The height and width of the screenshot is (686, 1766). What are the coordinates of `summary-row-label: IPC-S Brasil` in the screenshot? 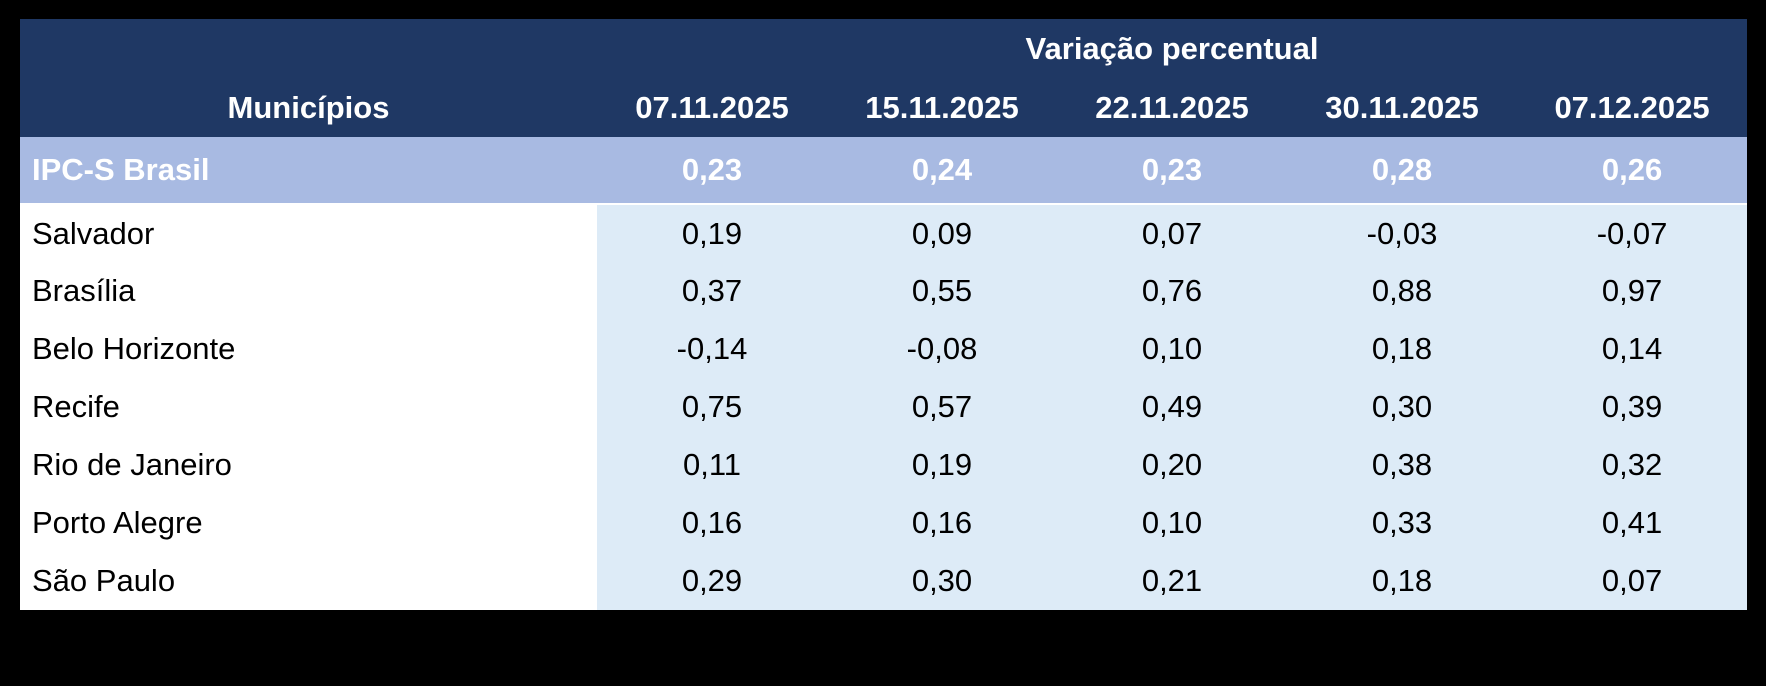 It's located at (308, 171).